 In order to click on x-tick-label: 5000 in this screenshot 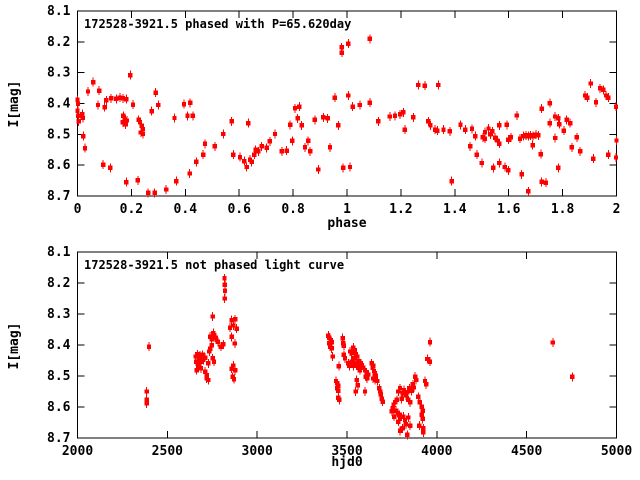, I will do `click(616, 451)`.